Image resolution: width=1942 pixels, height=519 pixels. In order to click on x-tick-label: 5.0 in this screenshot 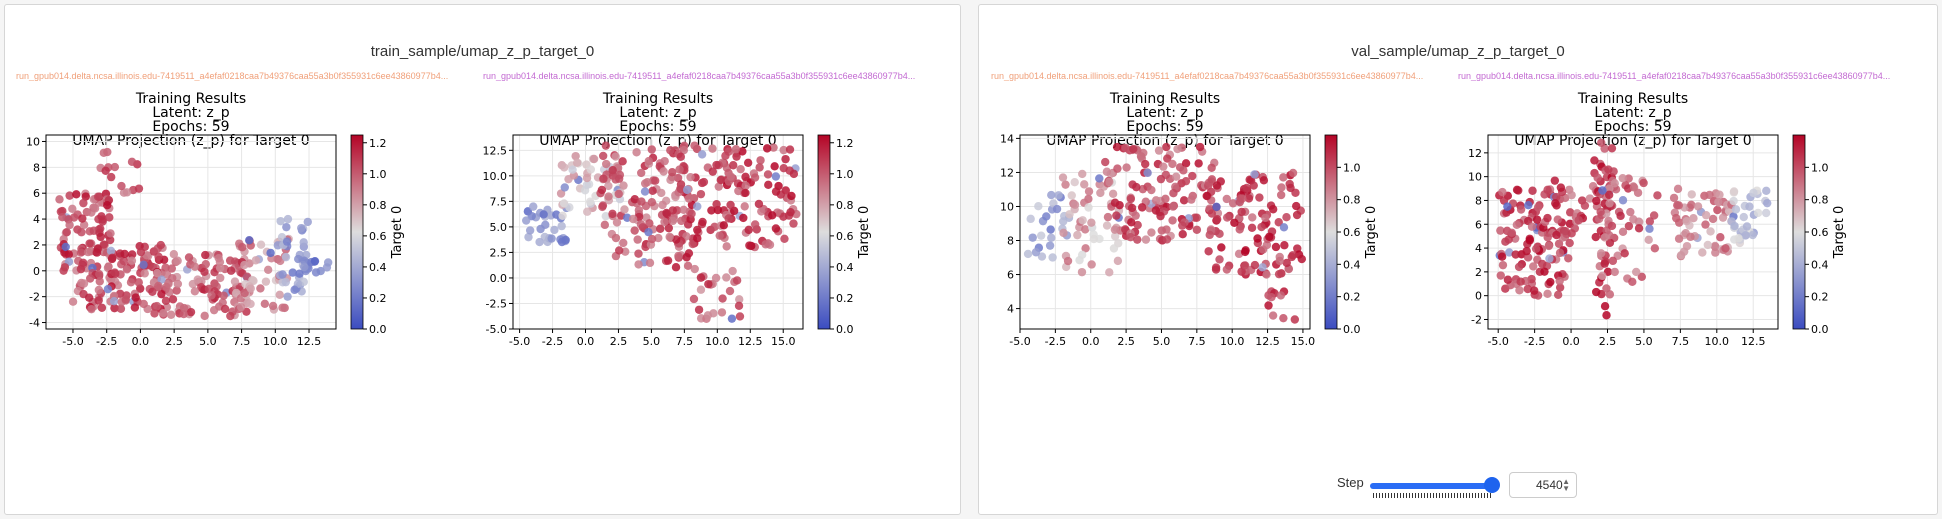, I will do `click(208, 341)`.